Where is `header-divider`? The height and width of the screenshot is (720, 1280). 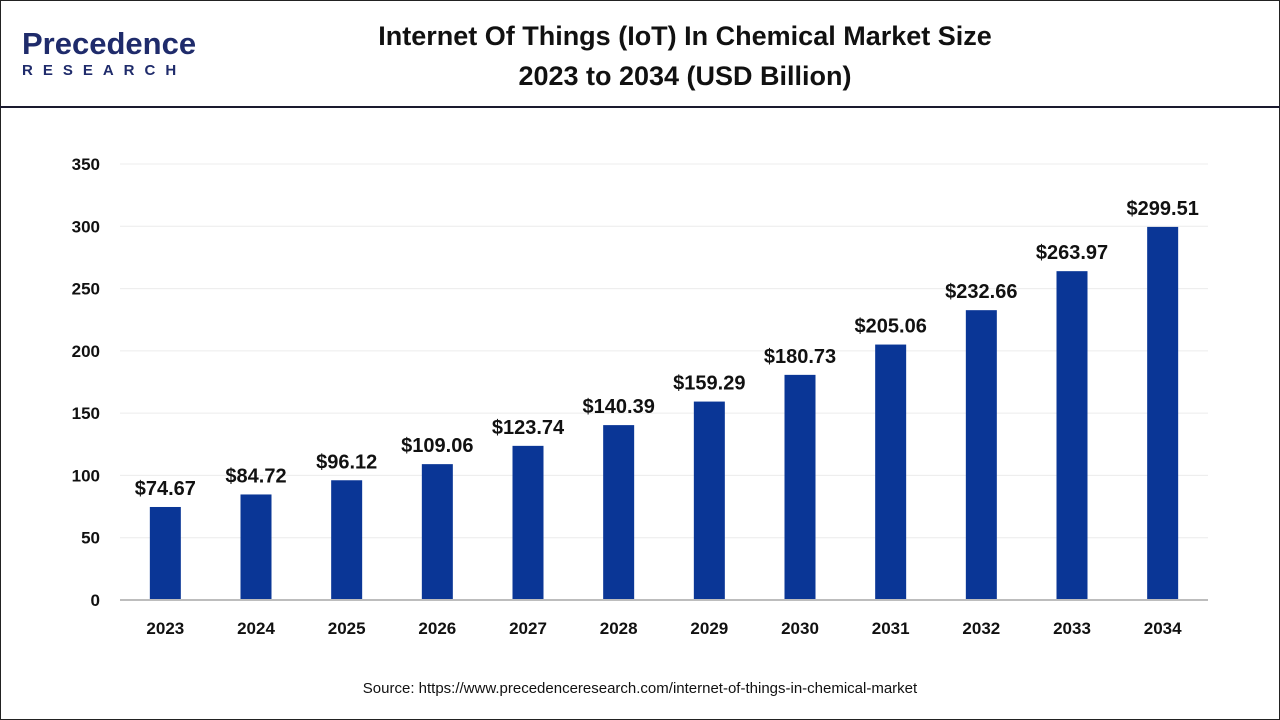 header-divider is located at coordinates (640, 107).